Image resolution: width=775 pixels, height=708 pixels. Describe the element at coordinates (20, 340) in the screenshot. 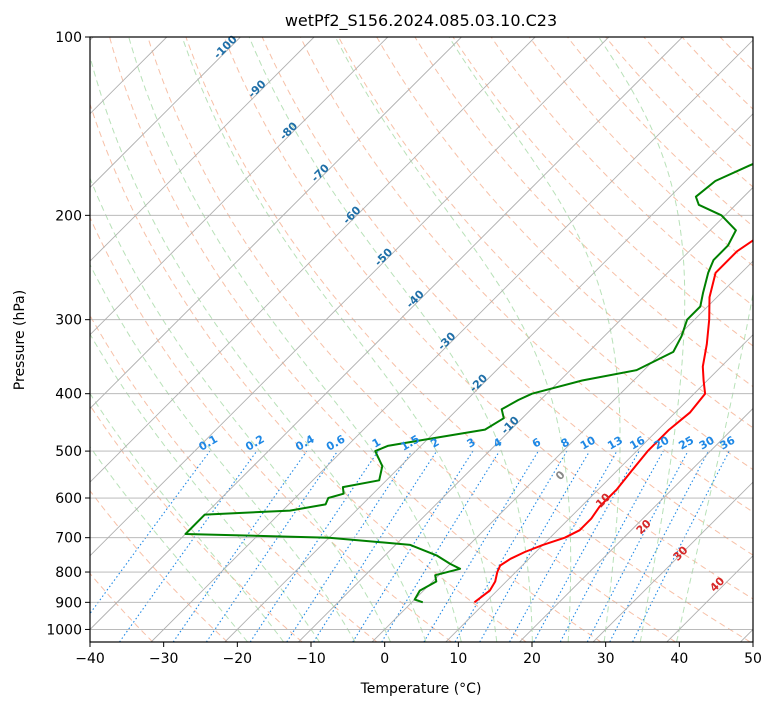

I see `y-axis-title: Pressure (hPa)` at that location.